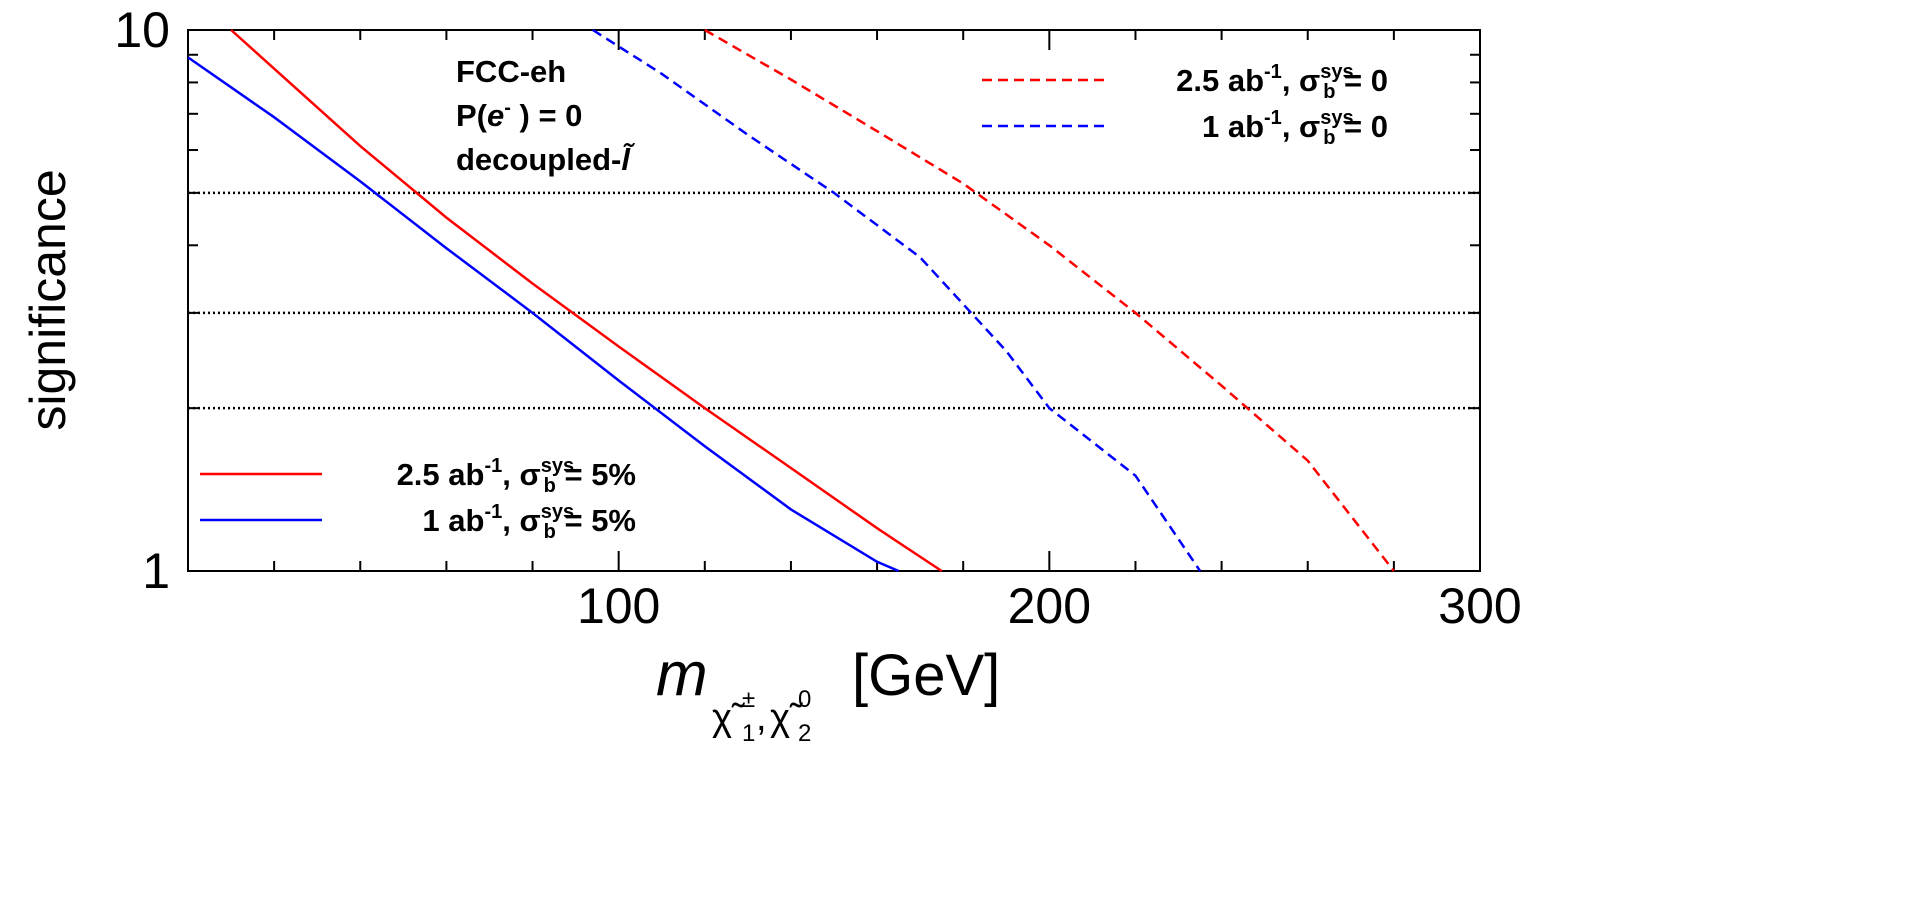 The height and width of the screenshot is (909, 1918). What do you see at coordinates (48, 299) in the screenshot?
I see `y-axis-title: significance` at bounding box center [48, 299].